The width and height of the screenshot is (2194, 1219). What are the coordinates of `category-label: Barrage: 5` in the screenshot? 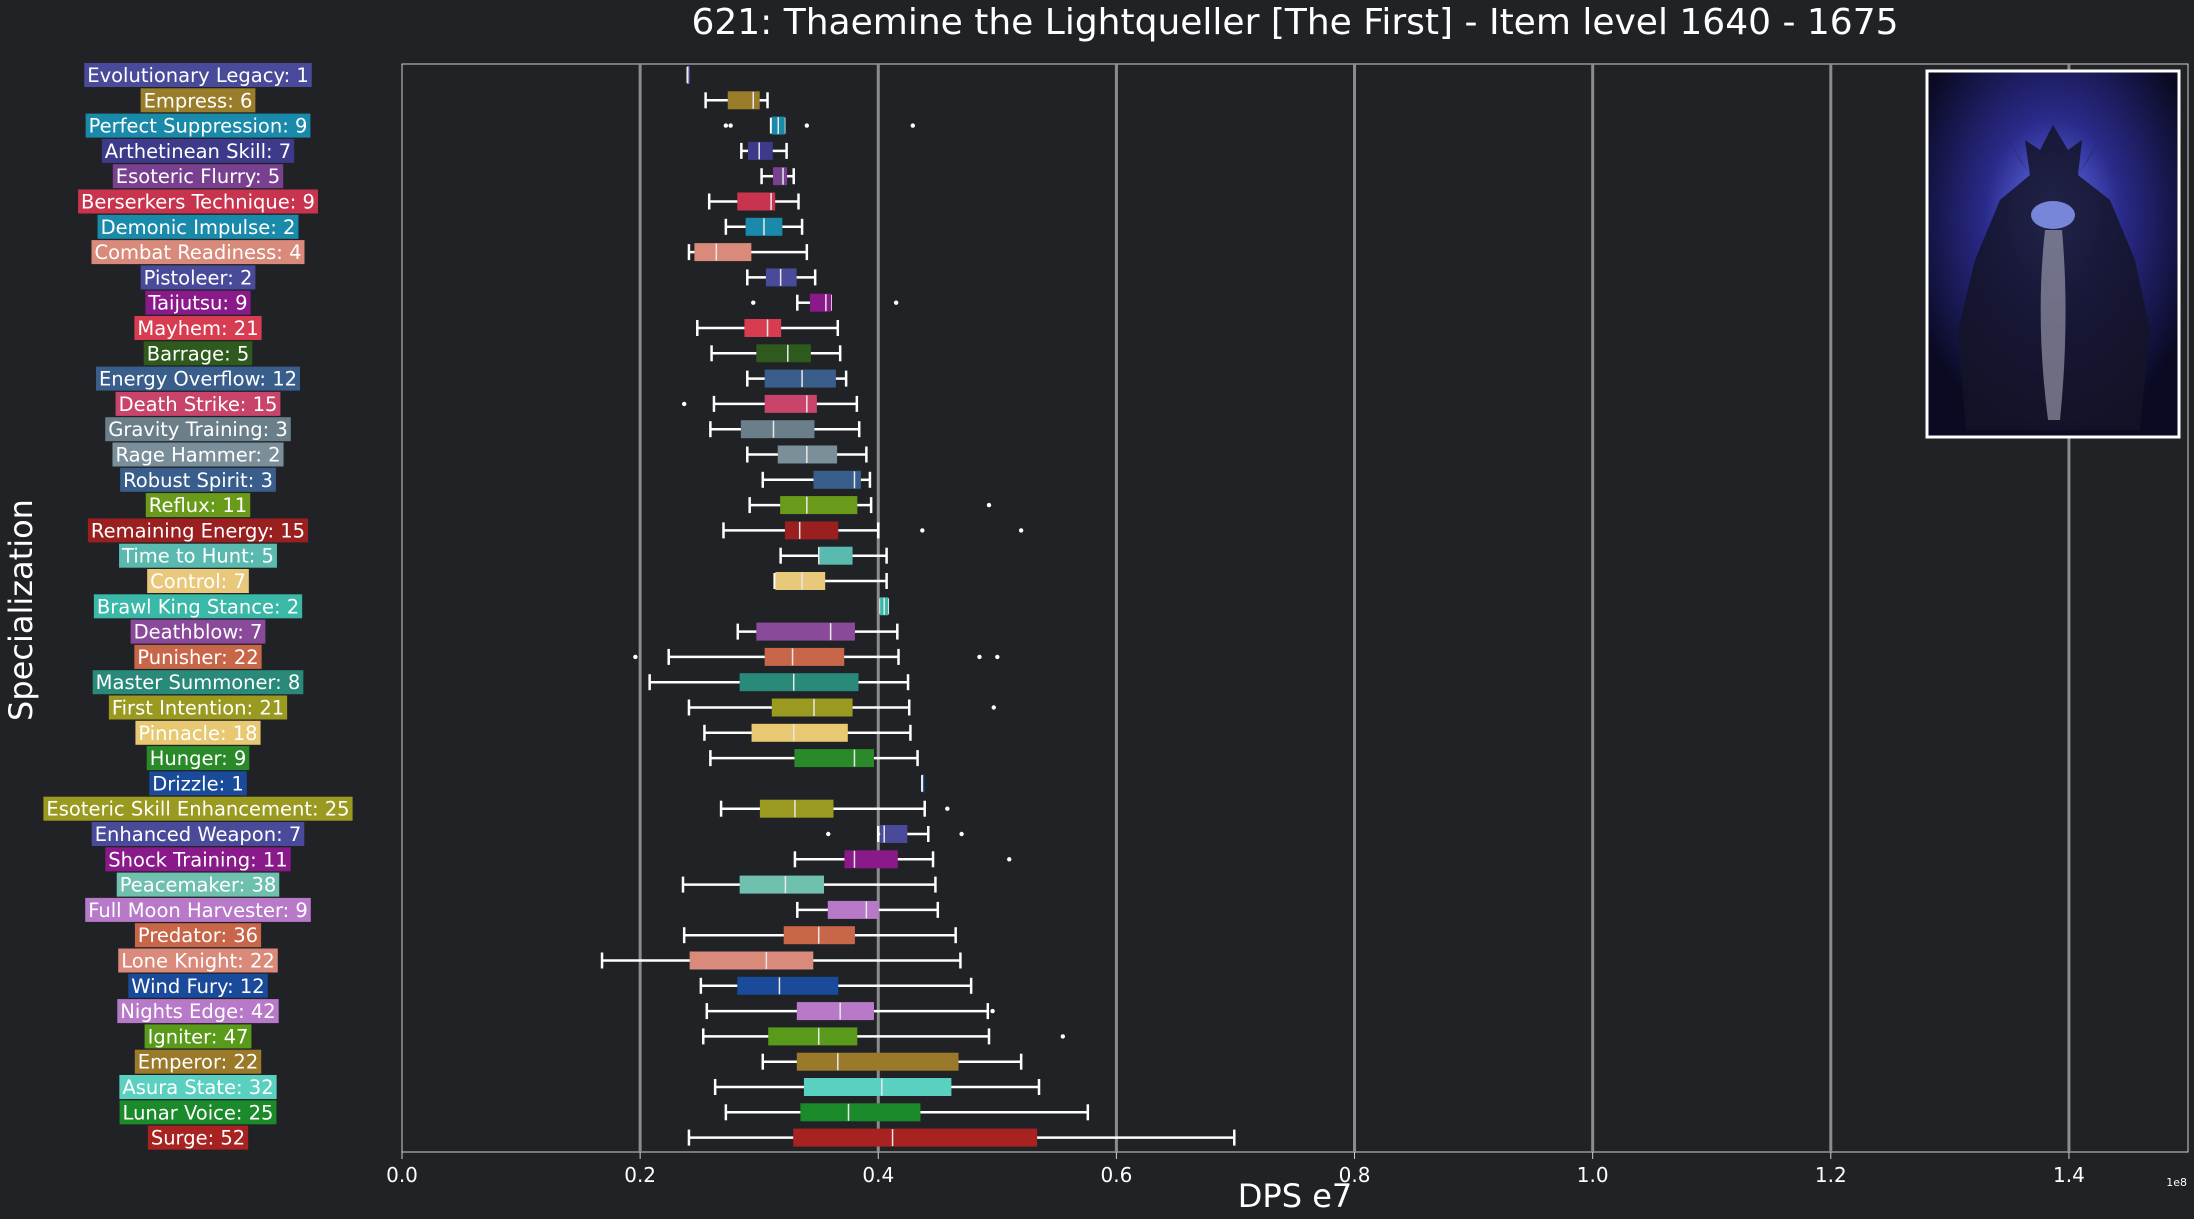 It's located at (198, 353).